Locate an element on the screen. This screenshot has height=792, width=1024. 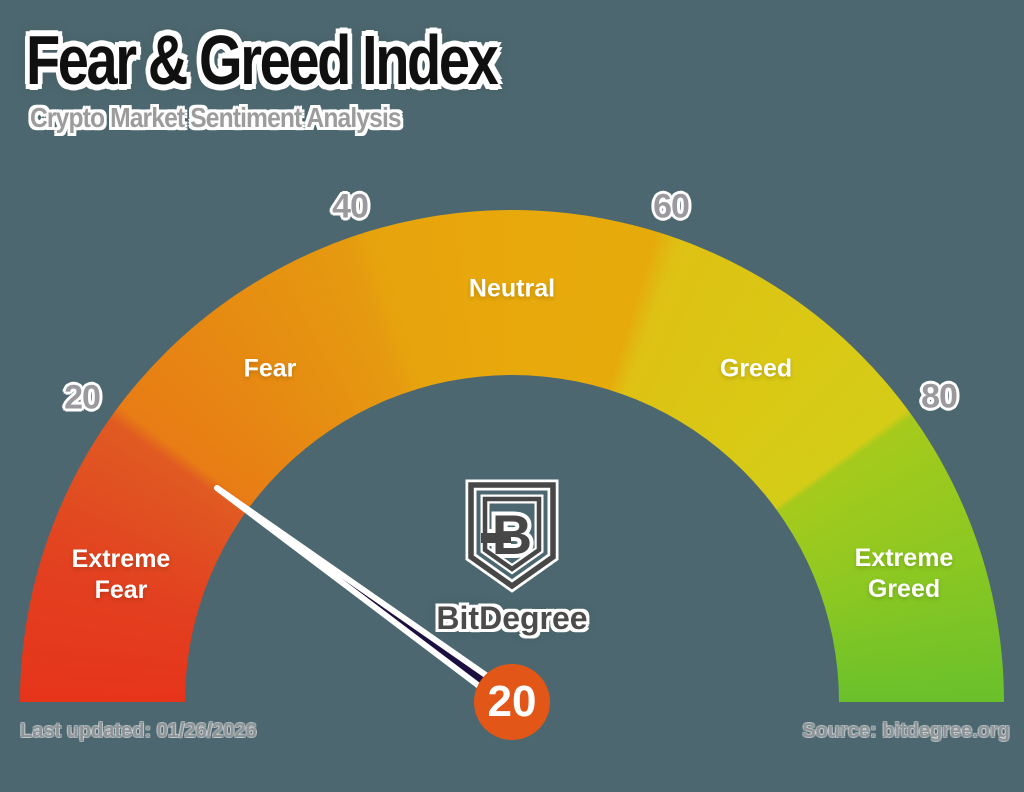
logo-monogram: B is located at coordinates (512, 534).